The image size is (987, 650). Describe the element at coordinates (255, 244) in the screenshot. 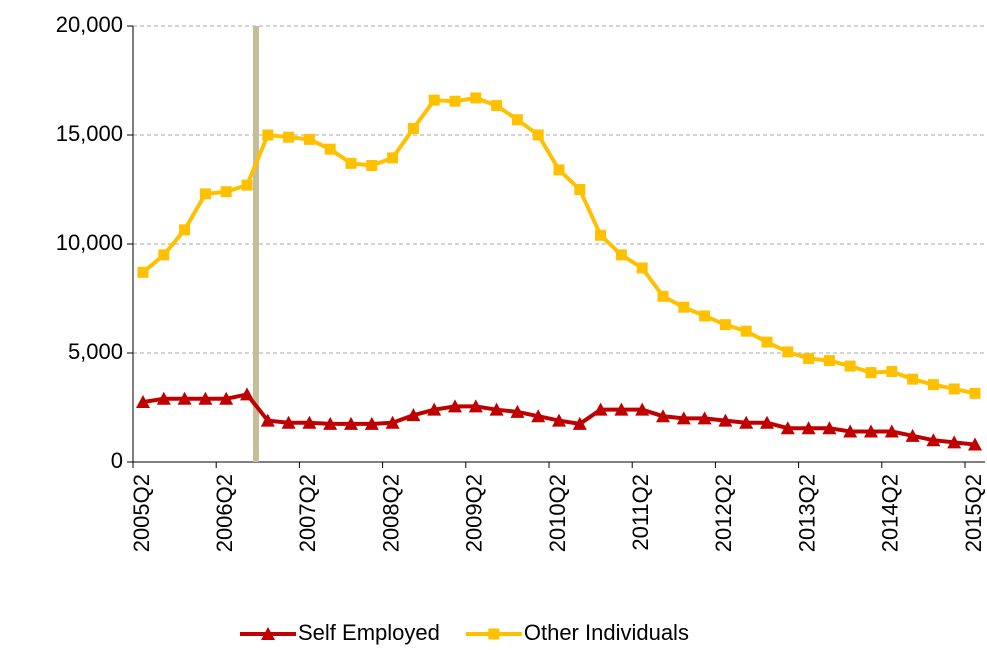

I see `event-marker` at that location.